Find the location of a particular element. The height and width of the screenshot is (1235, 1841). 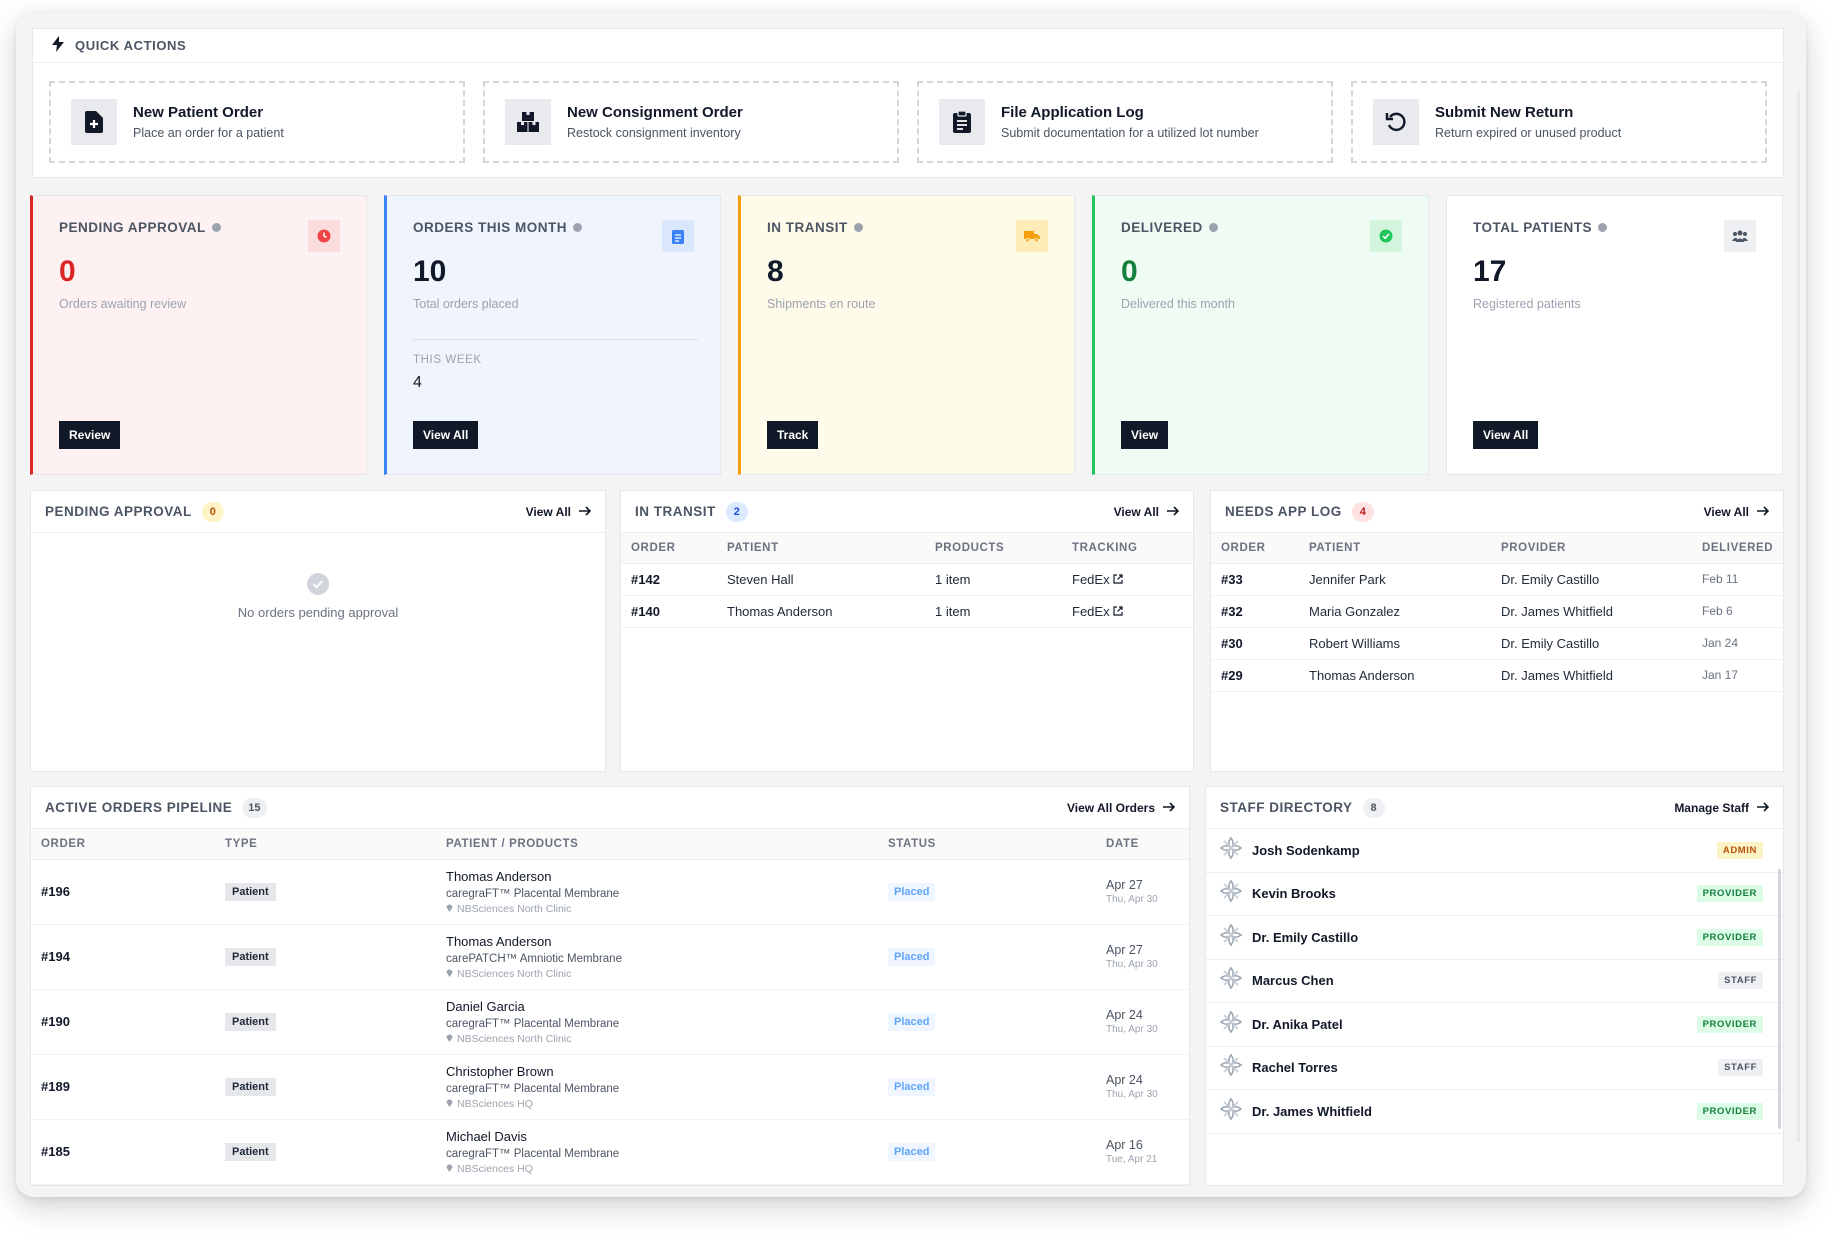

qa-title: File Application Log is located at coordinates (1072, 112).